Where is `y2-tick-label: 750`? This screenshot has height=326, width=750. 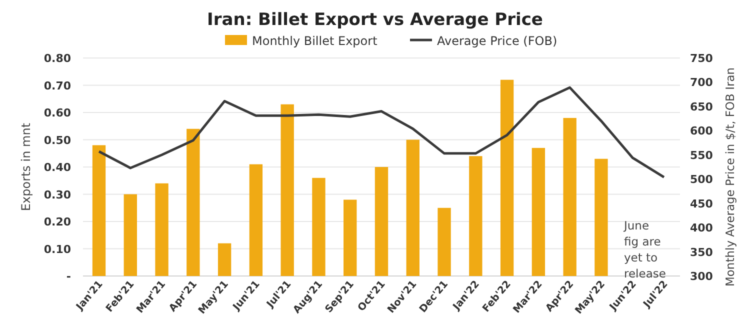
y2-tick-label: 750 is located at coordinates (702, 58).